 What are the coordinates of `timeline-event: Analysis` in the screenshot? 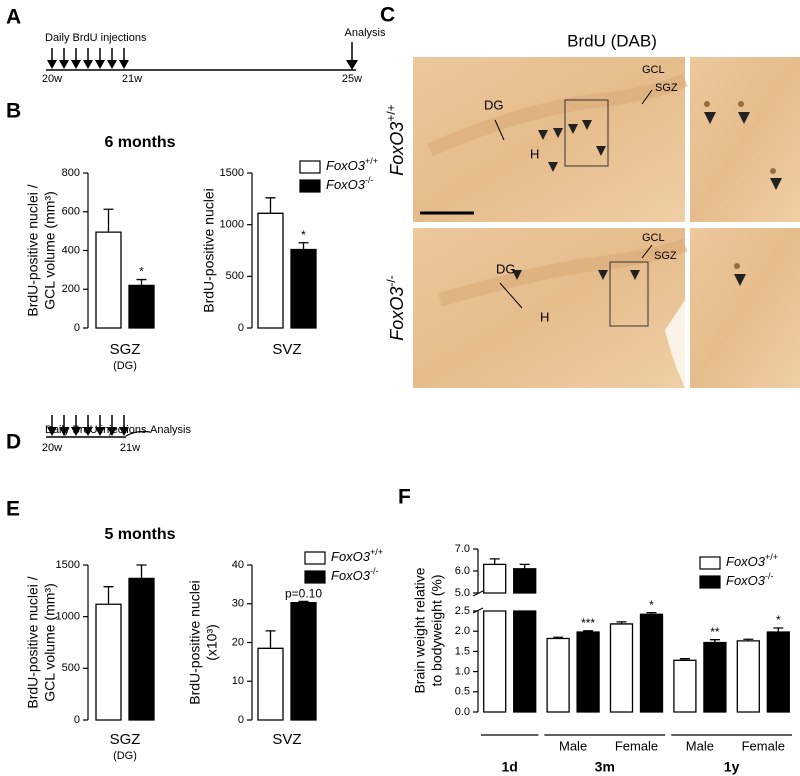 It's located at (365, 33).